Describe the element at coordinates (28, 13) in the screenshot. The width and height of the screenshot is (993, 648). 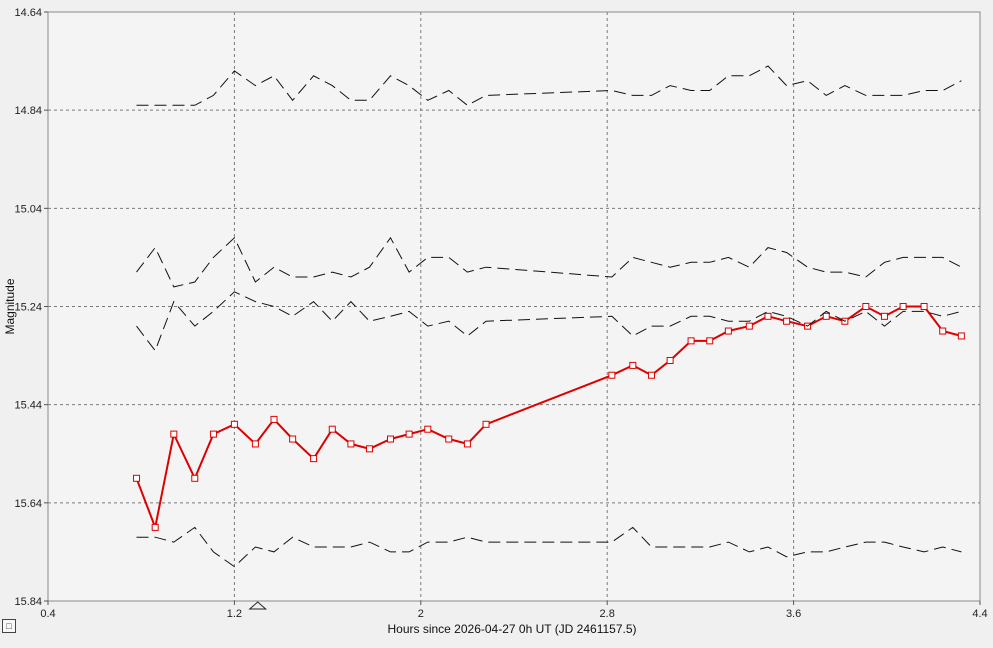
I see `y-tick-label: 14.64` at that location.